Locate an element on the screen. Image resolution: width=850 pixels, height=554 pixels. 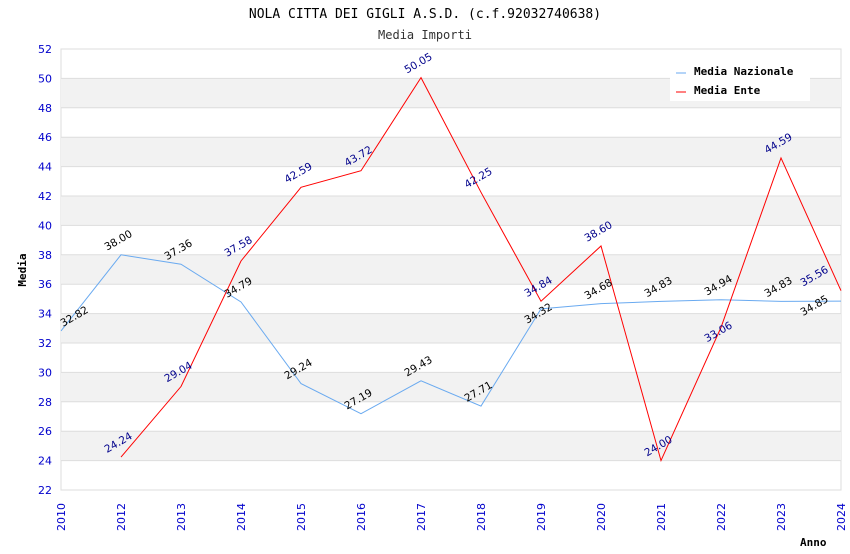
y-tick-label: 44 is located at coordinates (45, 167).